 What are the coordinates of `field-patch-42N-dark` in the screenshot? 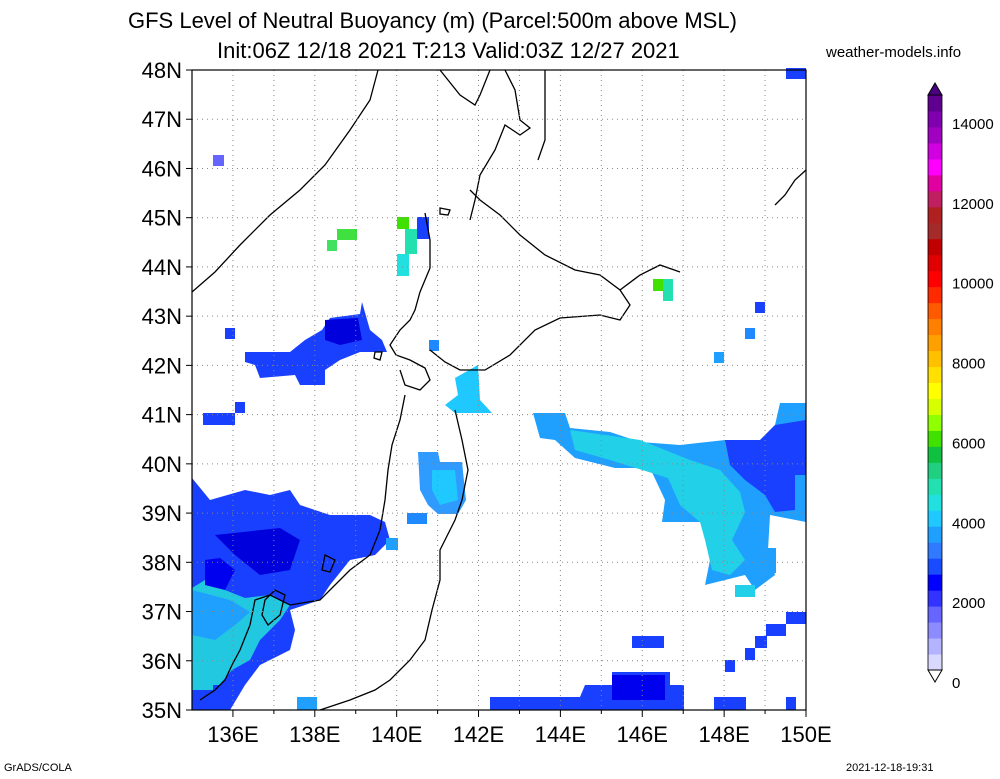 It's located at (343, 331).